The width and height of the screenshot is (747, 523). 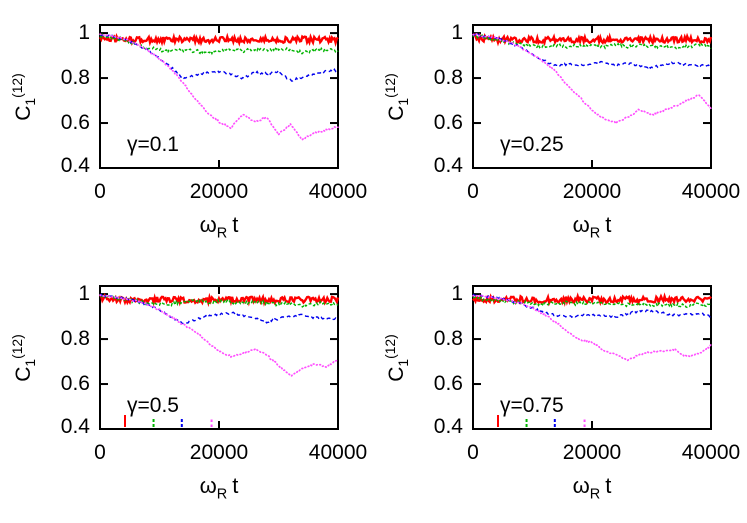 I want to click on gamma-annotation: γ=0.1, so click(x=153, y=144).